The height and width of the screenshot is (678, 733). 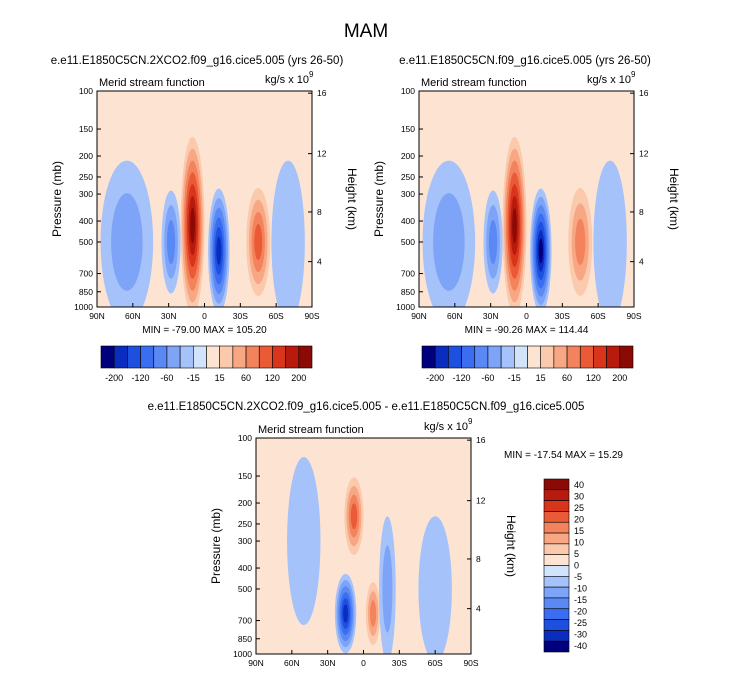 I want to click on panel-3-xtick-label-0: 90N, so click(x=256, y=663).